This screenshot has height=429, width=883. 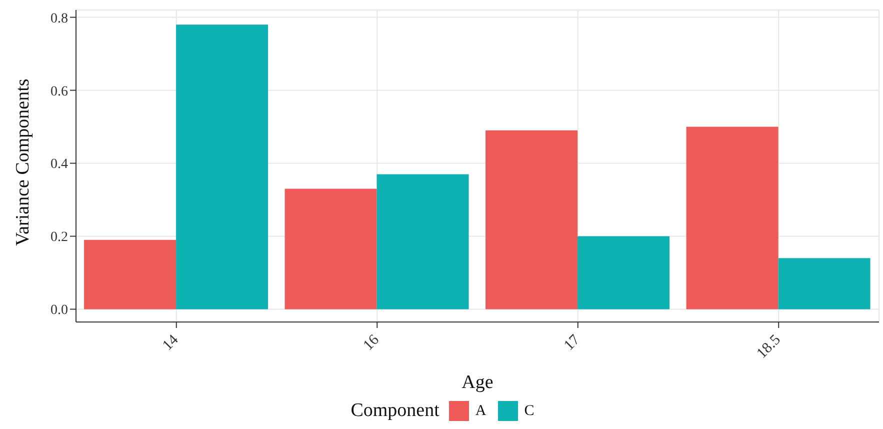 What do you see at coordinates (171, 343) in the screenshot?
I see `x-tick-label: 14` at bounding box center [171, 343].